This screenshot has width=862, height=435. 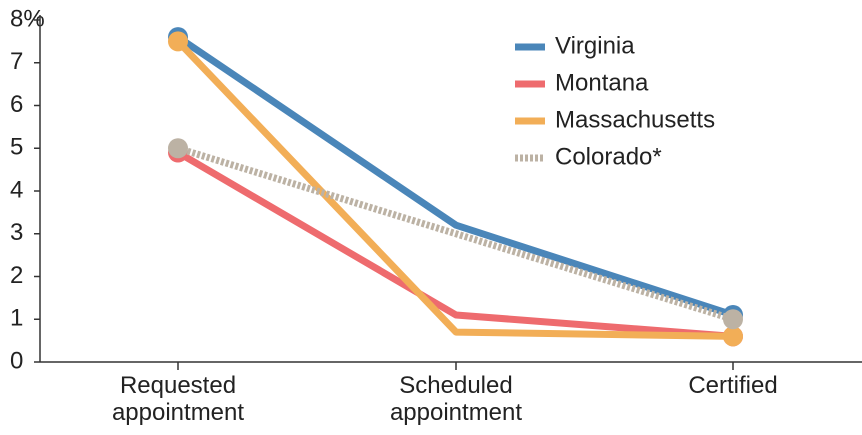 I want to click on y-tick-label: 3, so click(x=16, y=232).